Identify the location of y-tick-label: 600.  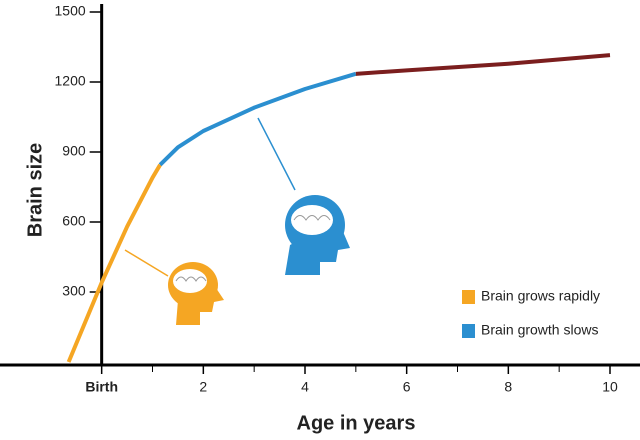
(74, 221).